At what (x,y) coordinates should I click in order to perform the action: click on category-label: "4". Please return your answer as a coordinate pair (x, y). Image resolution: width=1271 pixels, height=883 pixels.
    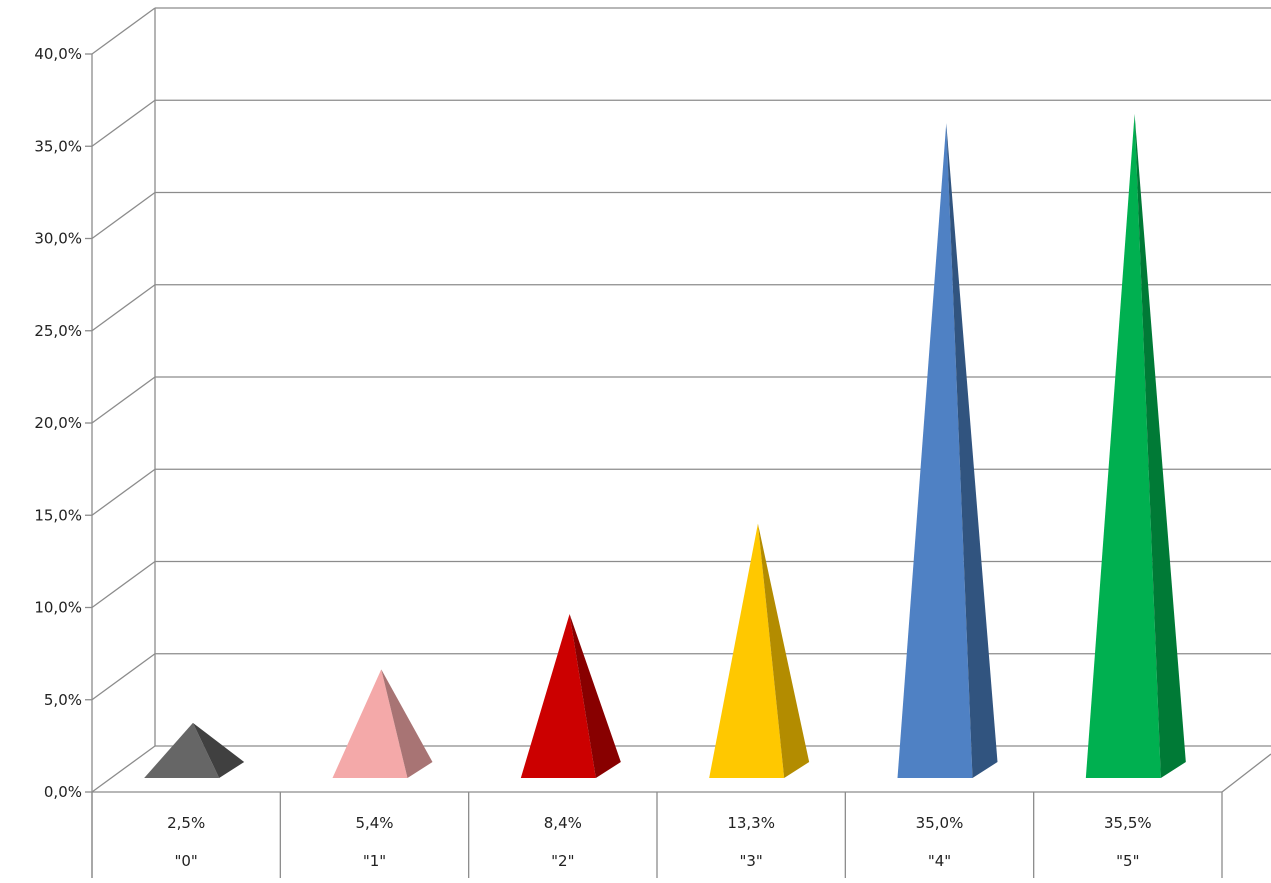
    Looking at the image, I should click on (939, 861).